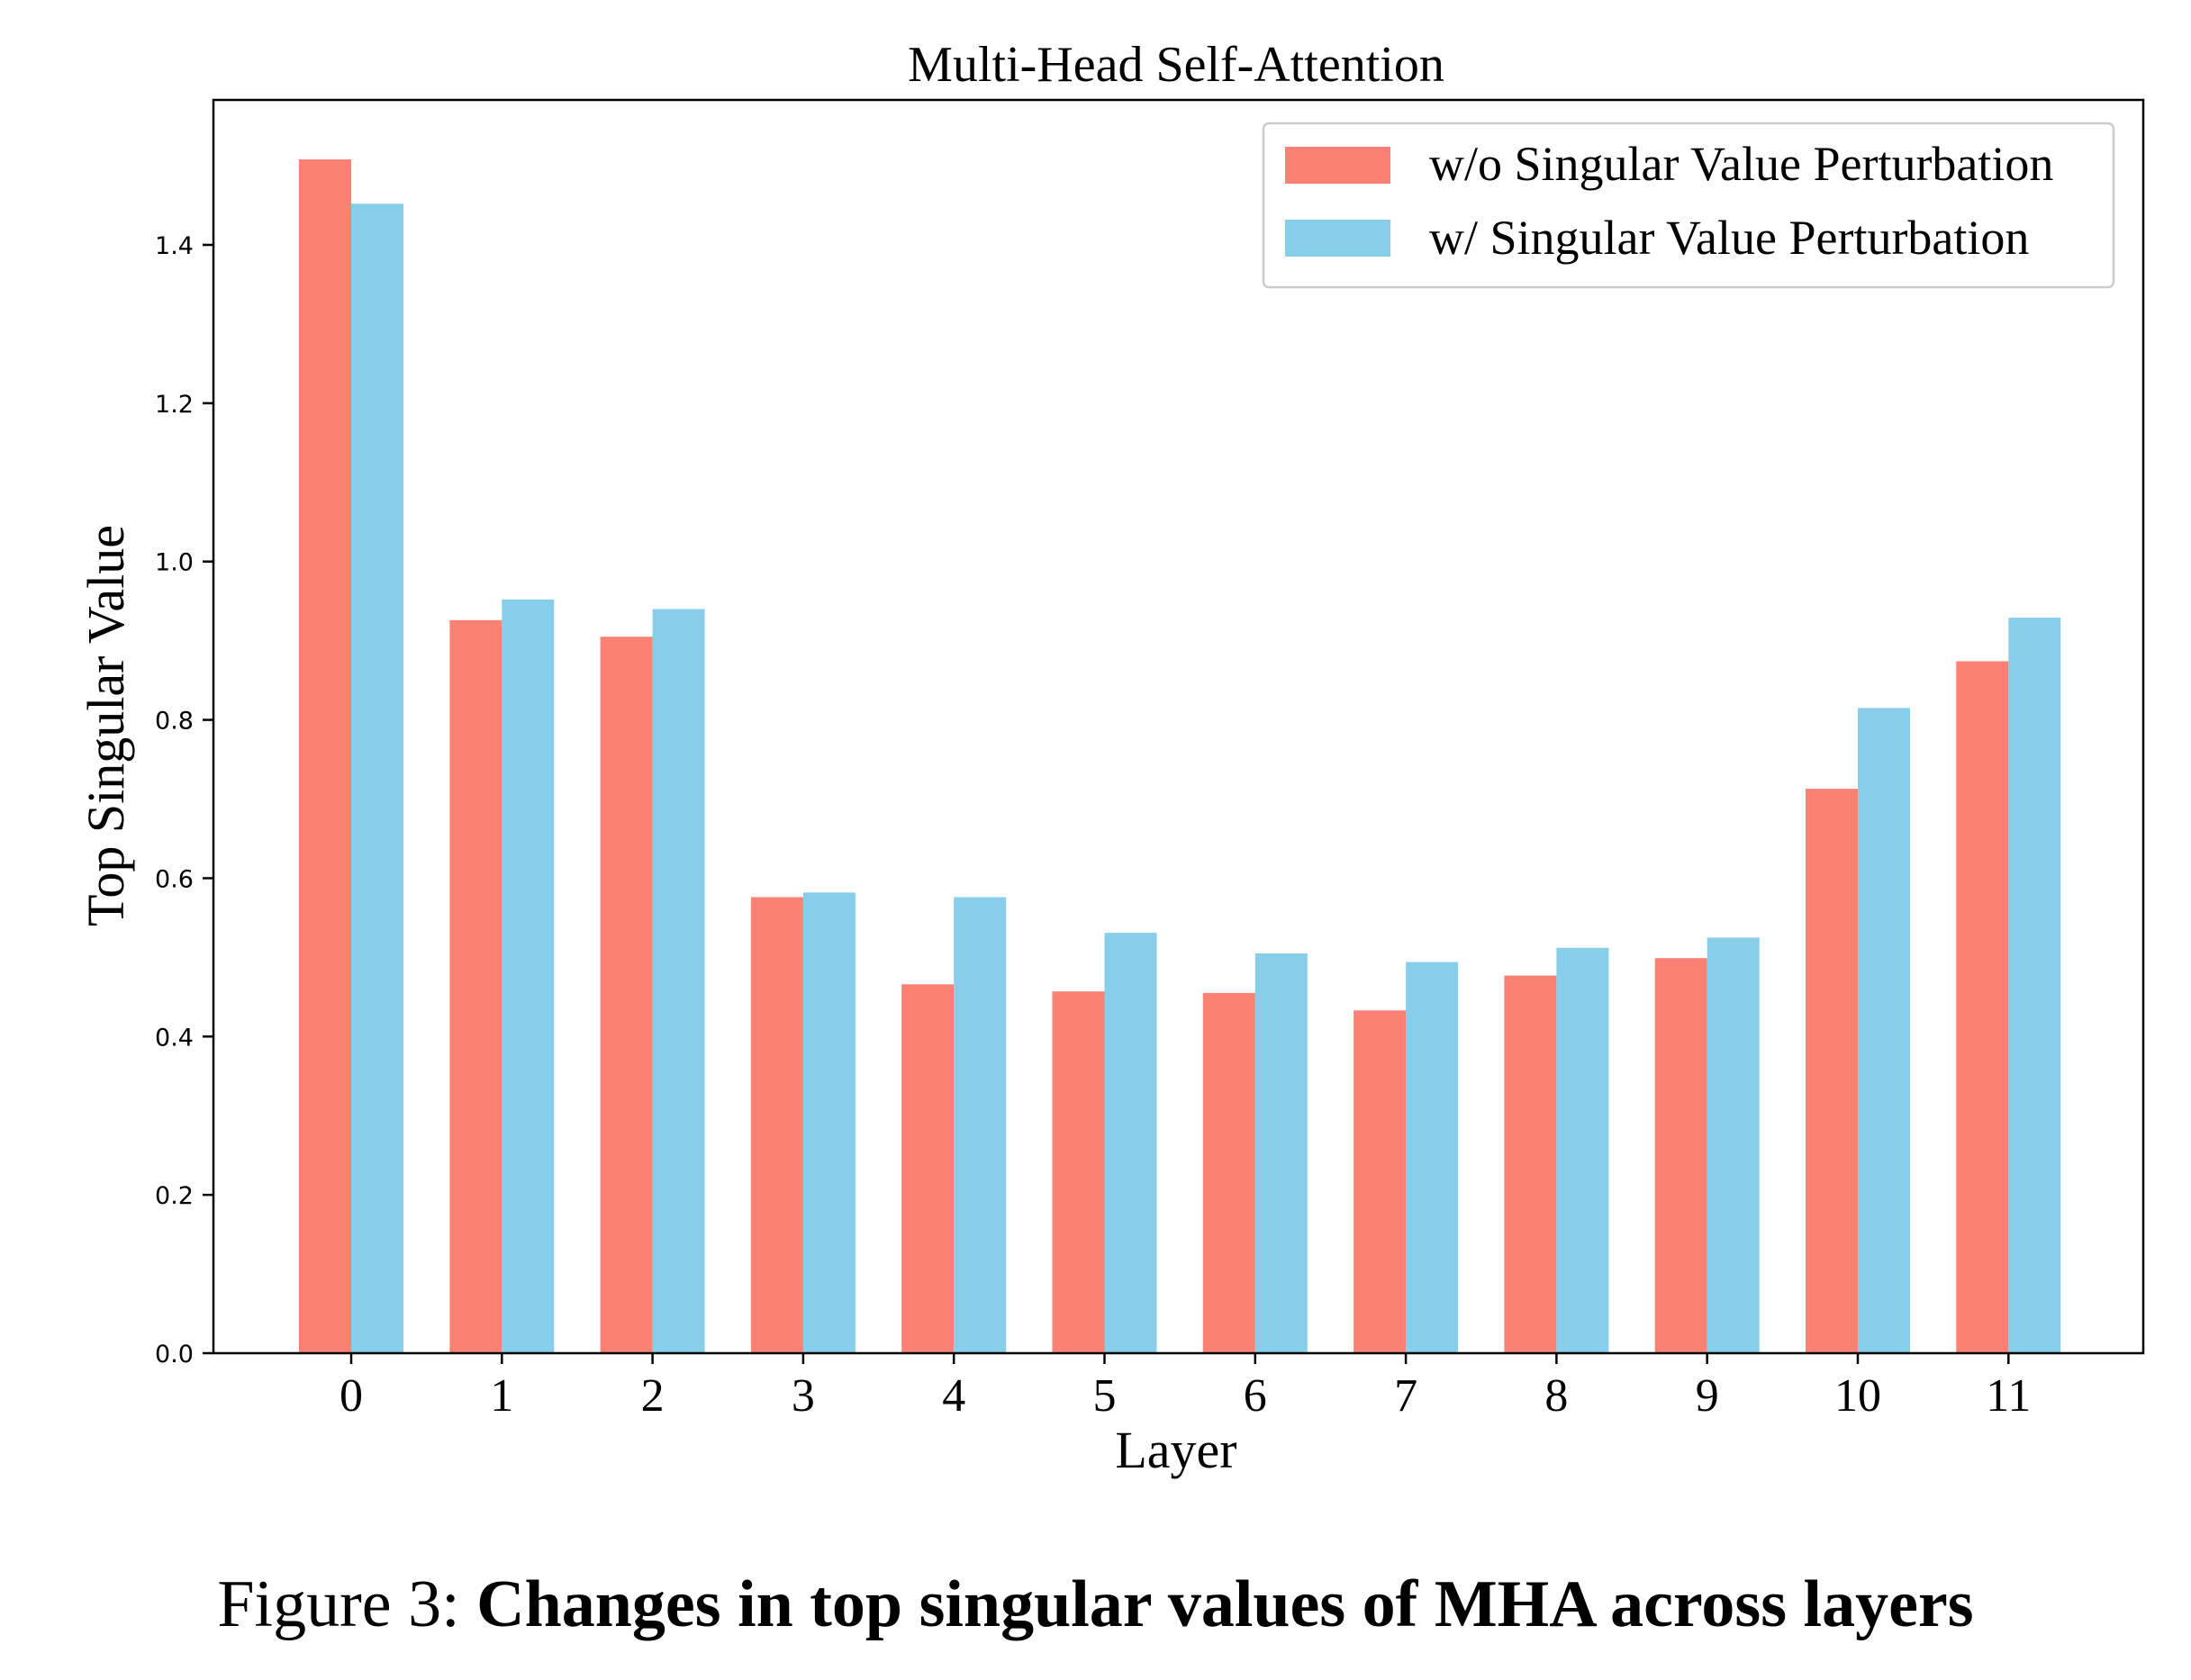  Describe the element at coordinates (501, 1396) in the screenshot. I see `x-tick-label: 1` at that location.